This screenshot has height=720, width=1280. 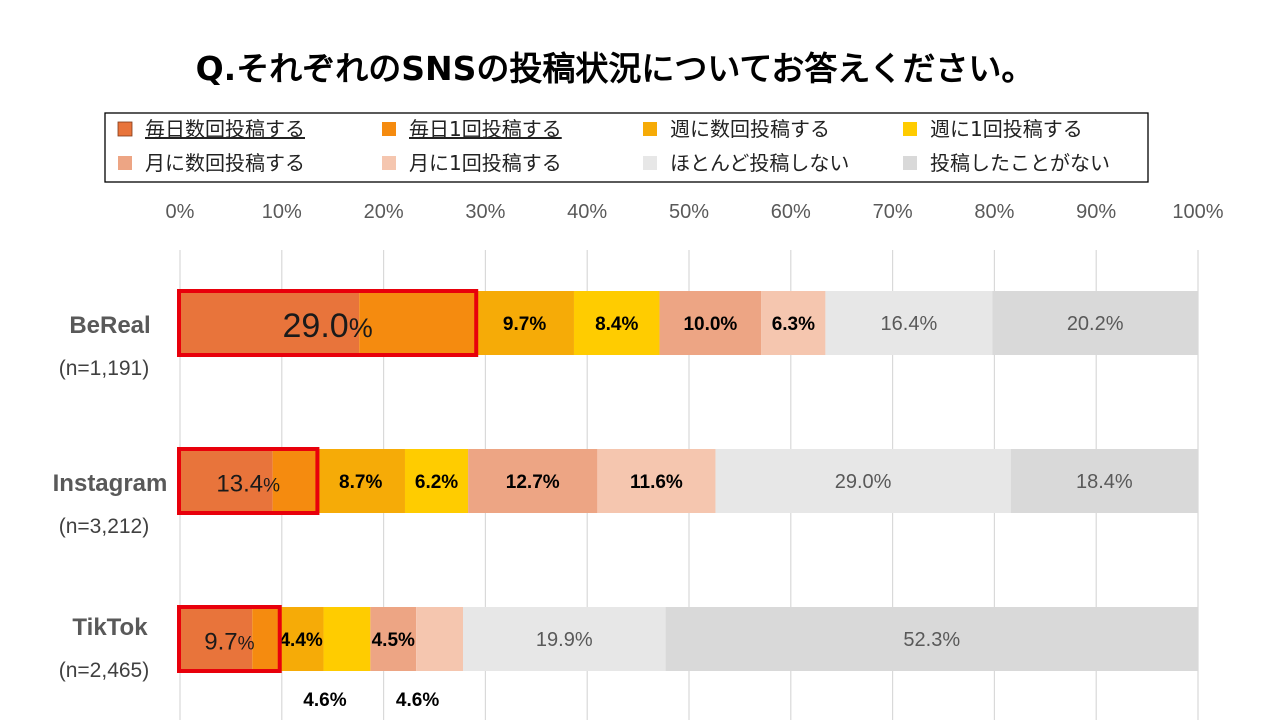 I want to click on data-label: 4.5%, so click(x=393, y=640).